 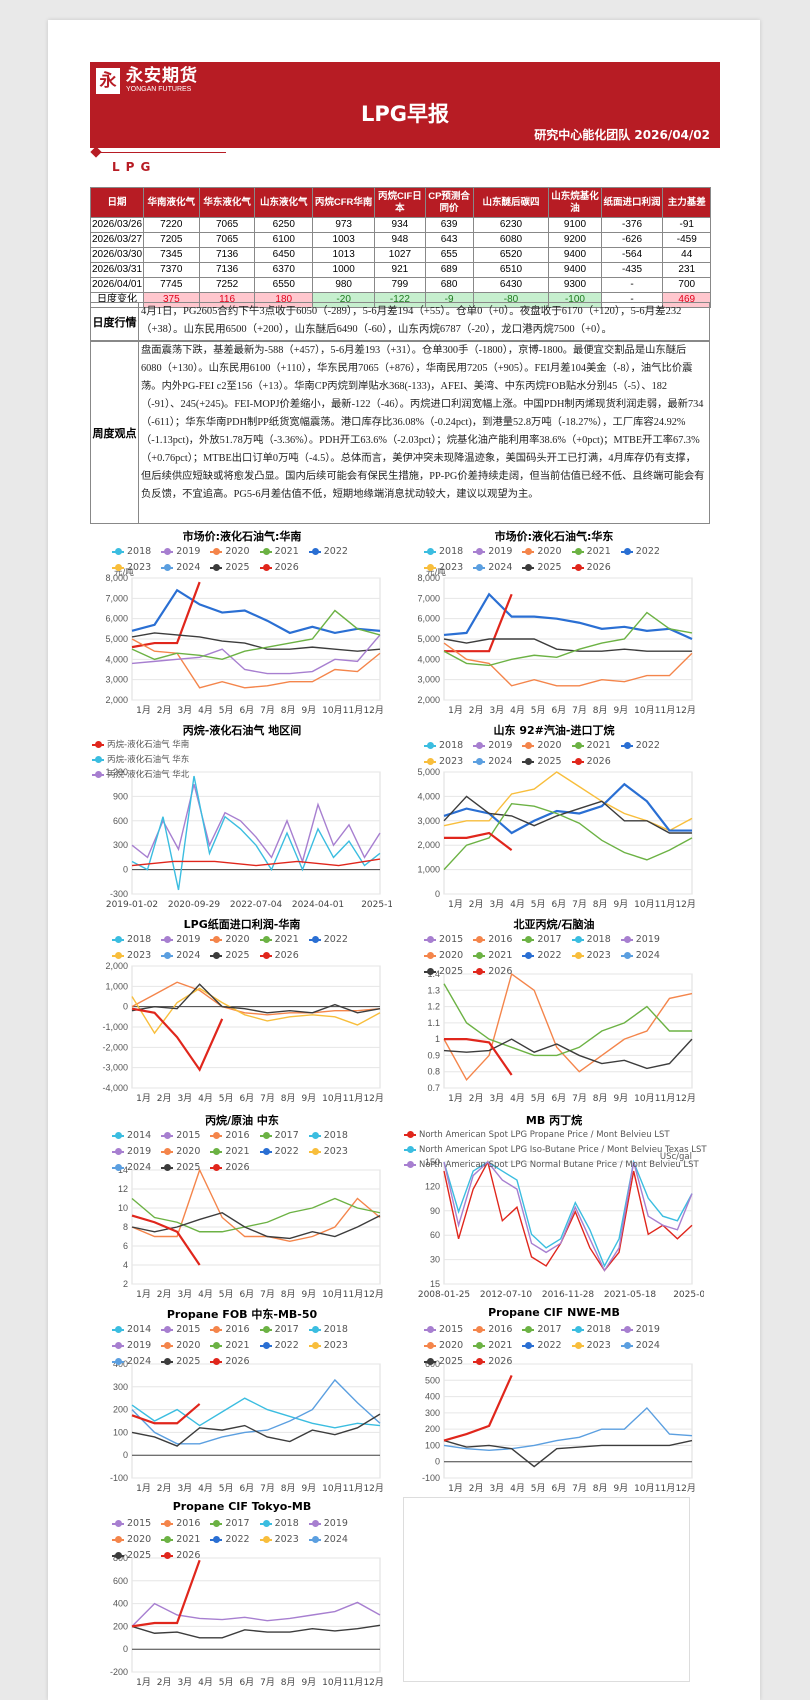 What do you see at coordinates (227, 202) in the screenshot?
I see `column-header: 华东液化气` at bounding box center [227, 202].